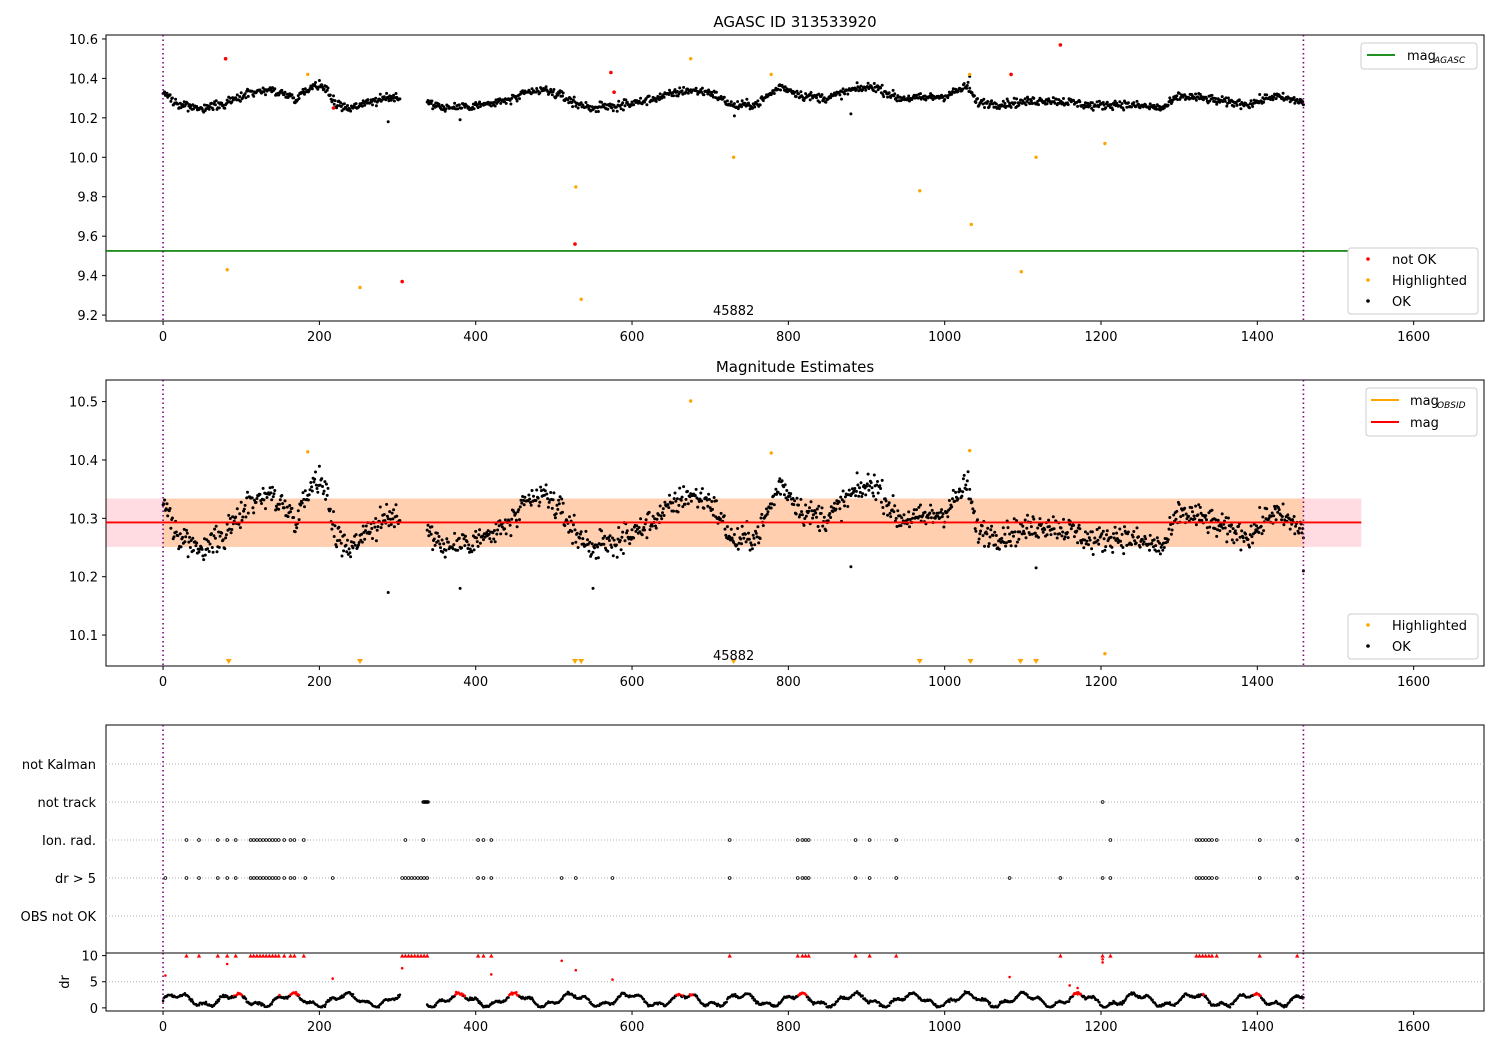  Describe the element at coordinates (1413, 636) in the screenshot. I see `legend-box` at that location.